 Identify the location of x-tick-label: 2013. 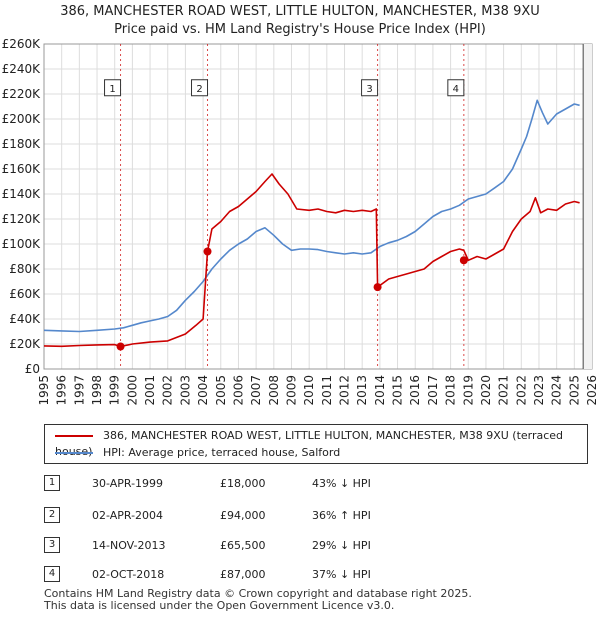
(362, 390).